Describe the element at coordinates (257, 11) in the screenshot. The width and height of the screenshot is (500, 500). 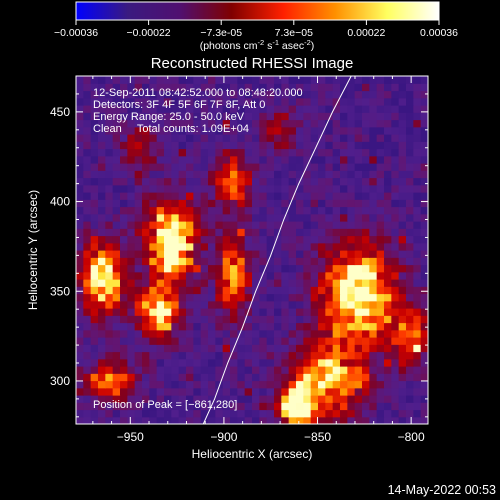
I see `colorbar-strip` at that location.